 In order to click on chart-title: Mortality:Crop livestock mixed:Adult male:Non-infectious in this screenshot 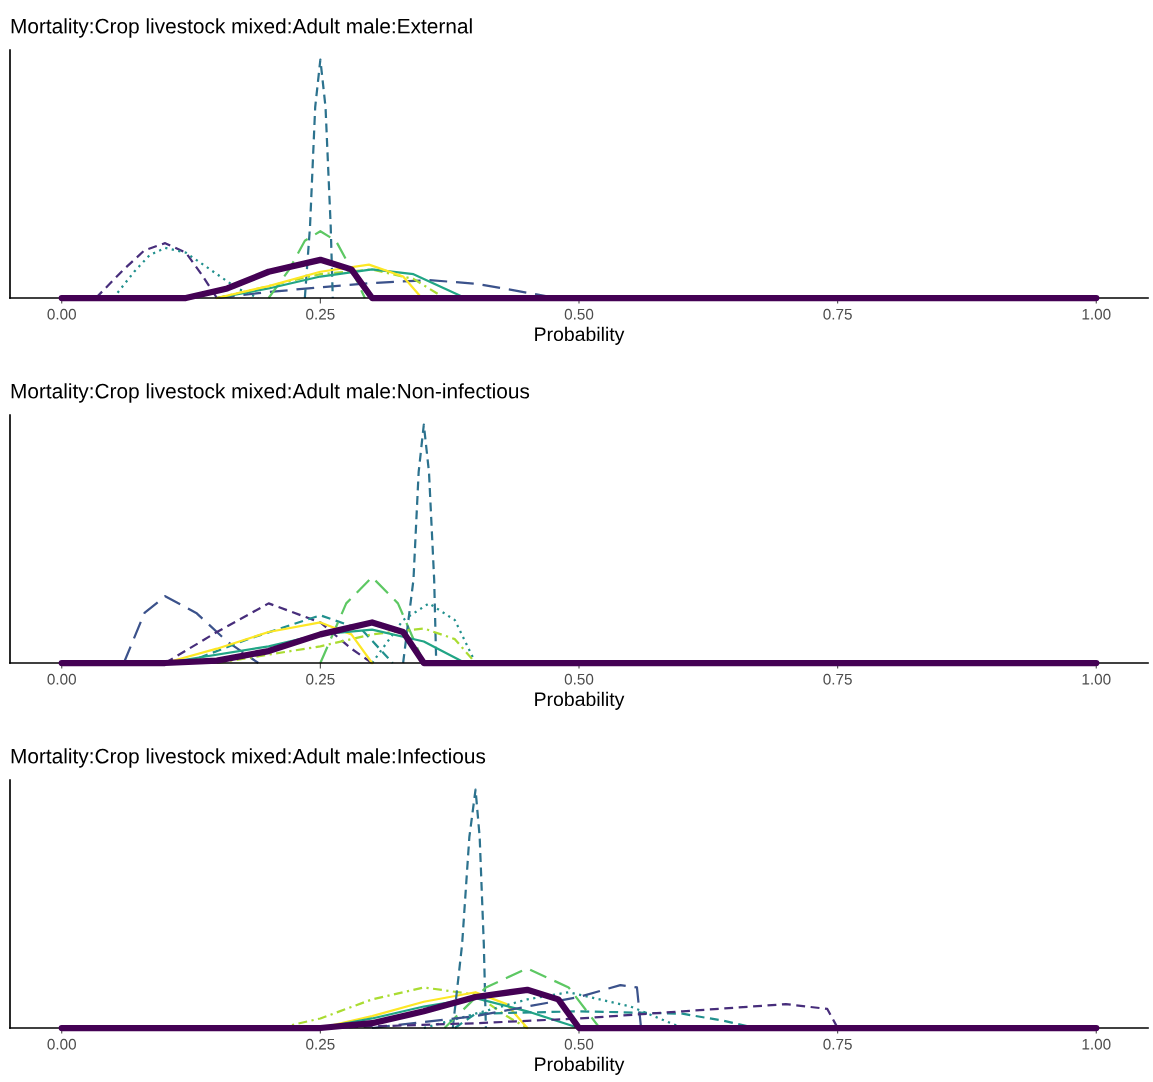, I will do `click(270, 393)`.